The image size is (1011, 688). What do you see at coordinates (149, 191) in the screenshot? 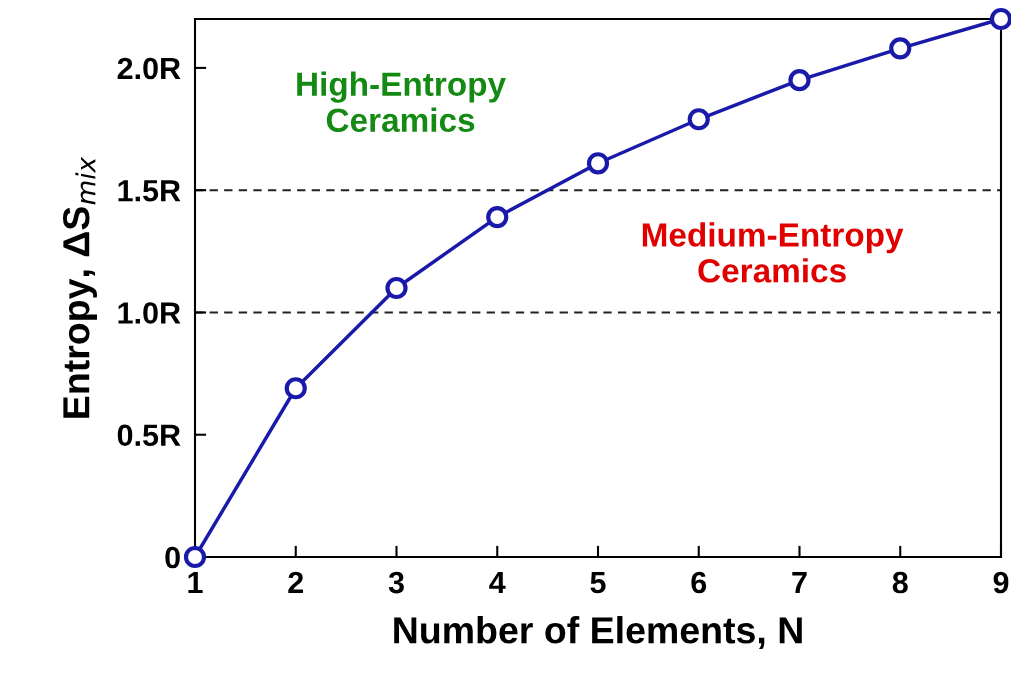
I see `y-tick-label: 1.5R` at bounding box center [149, 191].